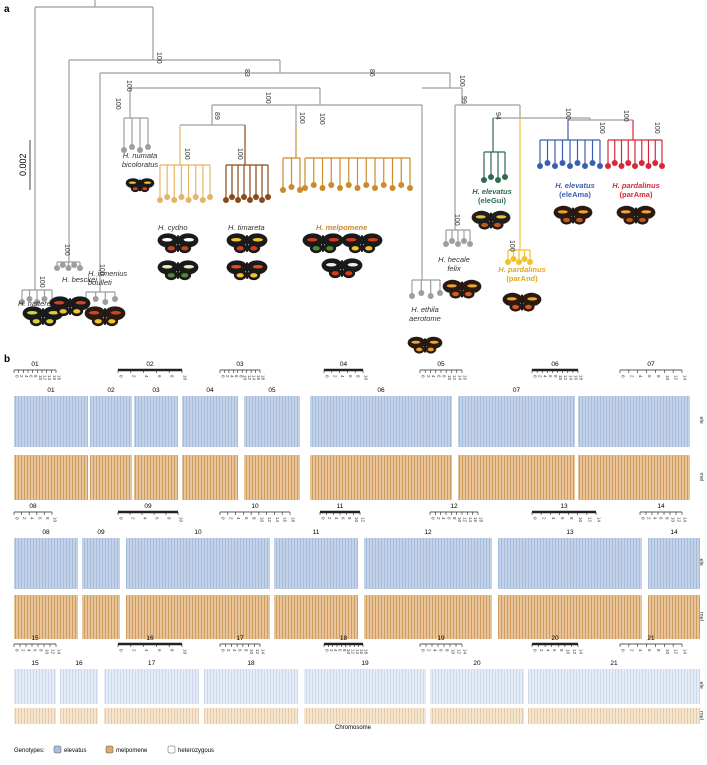  What do you see at coordinates (371, 73) in the screenshot?
I see `bootstrap-value: 86` at bounding box center [371, 73].